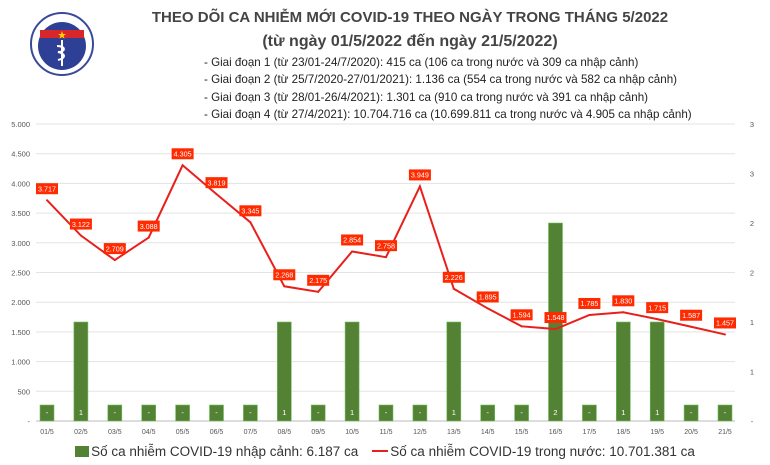 This screenshot has width=770, height=465. Describe the element at coordinates (81, 432) in the screenshot. I see `x-tick-label: 02/5` at that location.